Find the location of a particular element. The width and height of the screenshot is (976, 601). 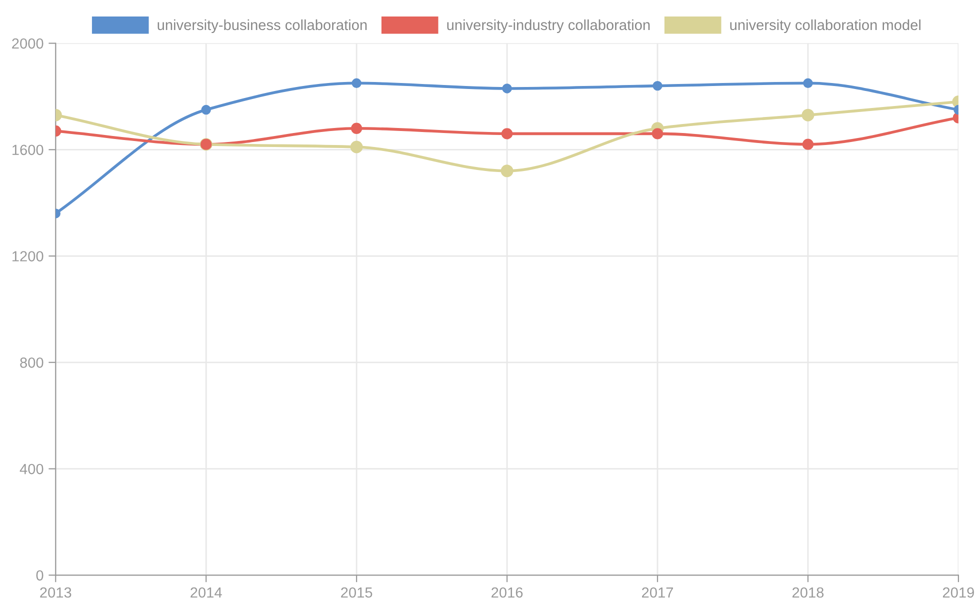

x-tick-label: 2015 is located at coordinates (356, 592).